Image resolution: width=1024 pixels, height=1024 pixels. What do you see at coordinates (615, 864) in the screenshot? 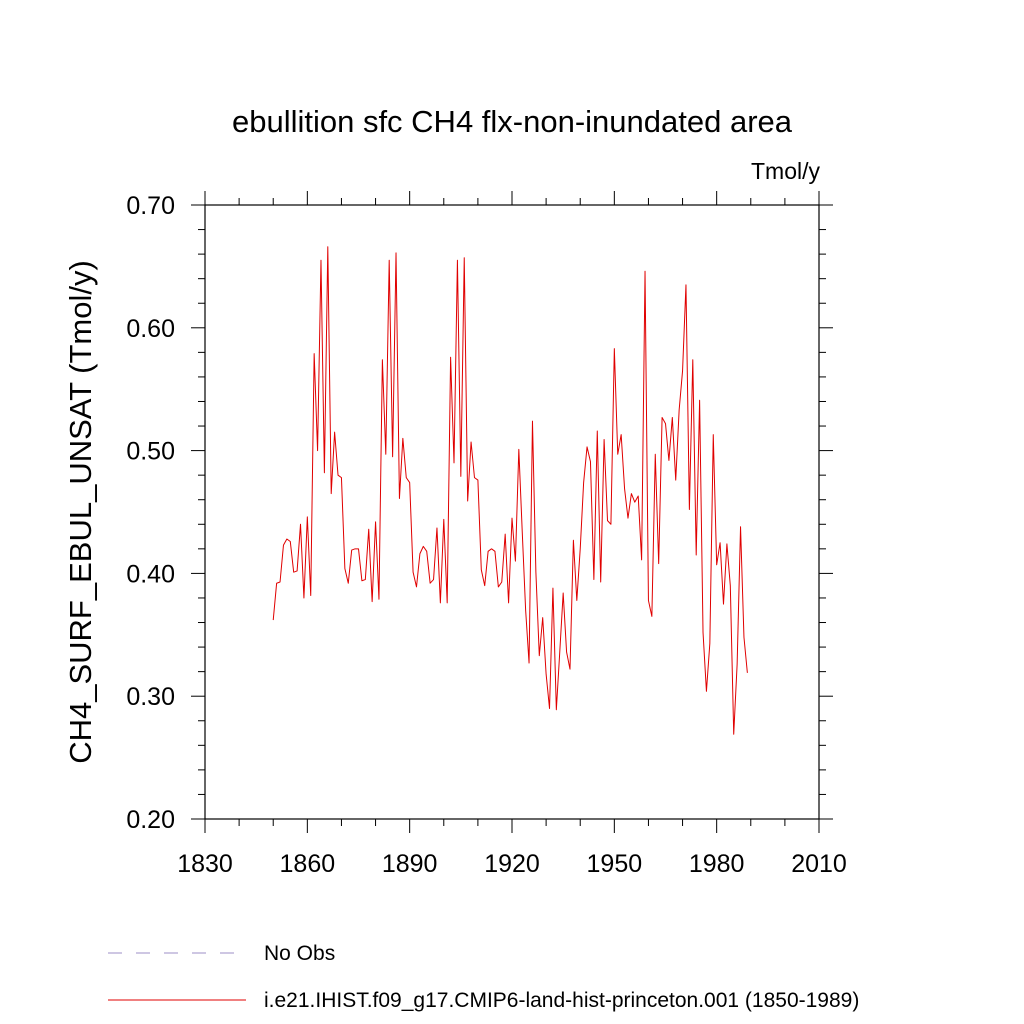
I see `x-tick-label: 1950` at bounding box center [615, 864].